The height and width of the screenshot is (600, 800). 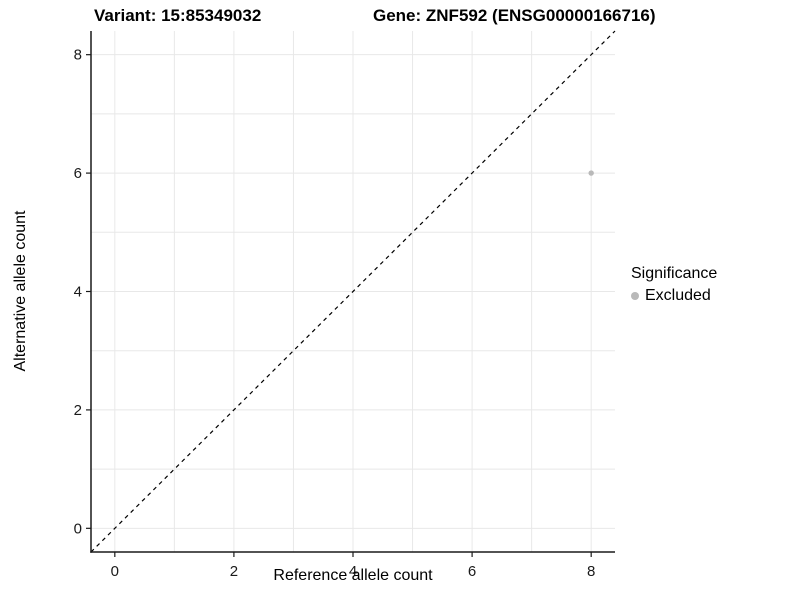 What do you see at coordinates (674, 285) in the screenshot?
I see `legend: Significance Excluded` at bounding box center [674, 285].